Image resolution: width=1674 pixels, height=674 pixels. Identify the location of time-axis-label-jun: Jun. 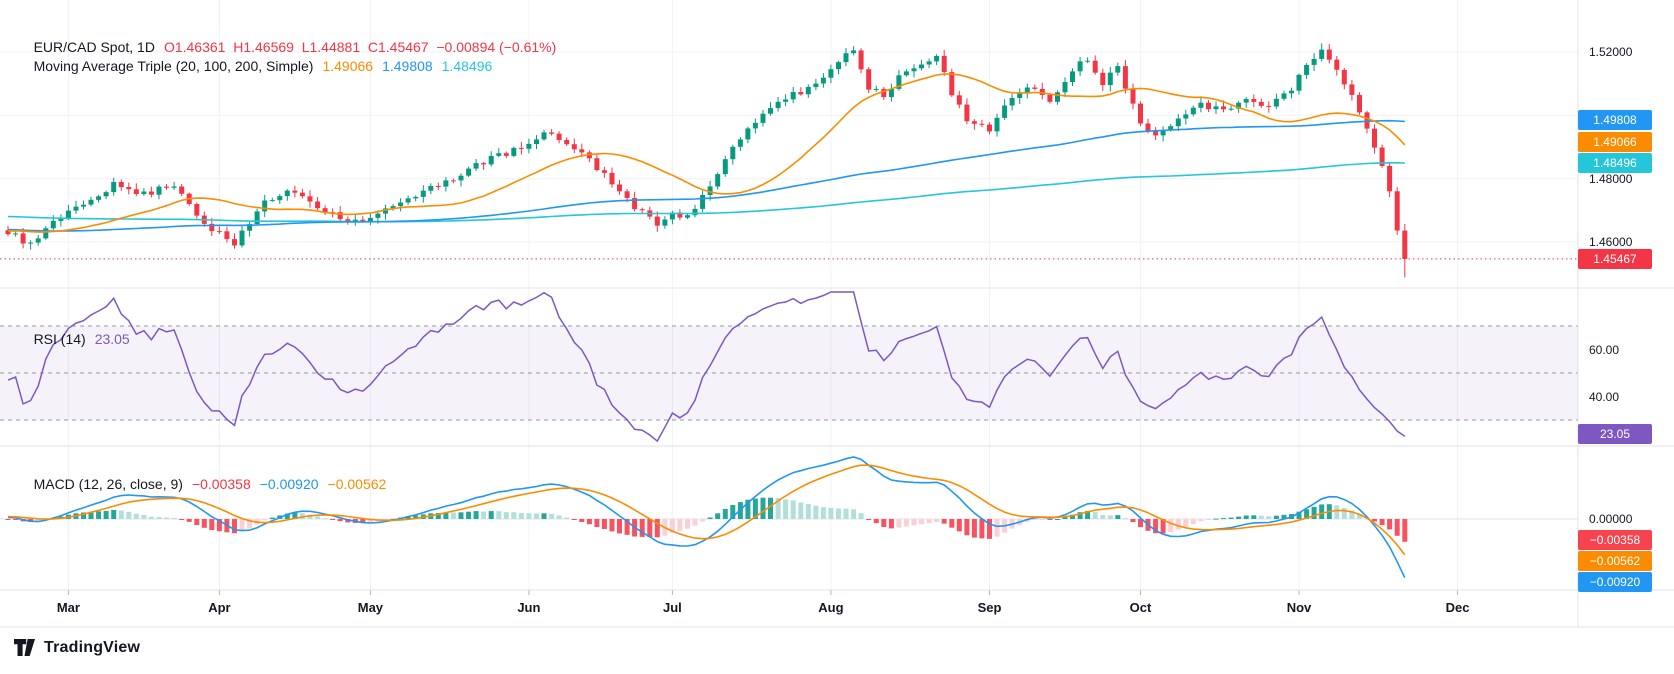
(529, 607).